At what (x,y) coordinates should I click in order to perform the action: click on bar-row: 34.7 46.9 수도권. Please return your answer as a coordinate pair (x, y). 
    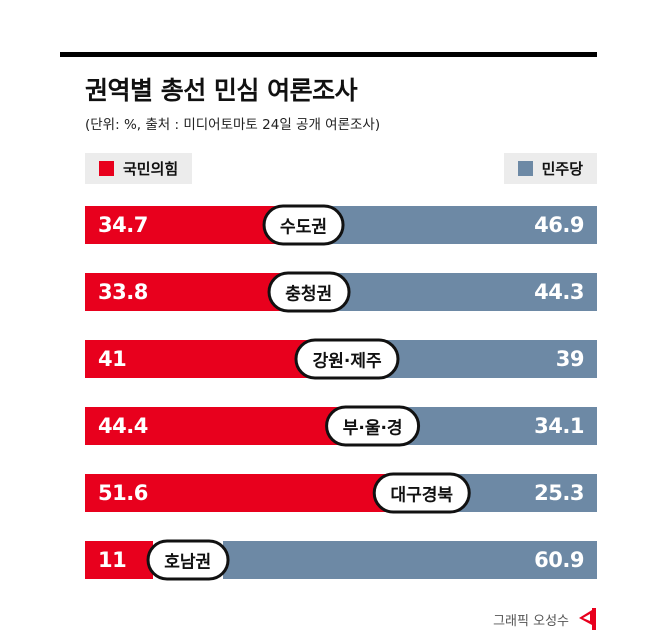
    Looking at the image, I should click on (341, 225).